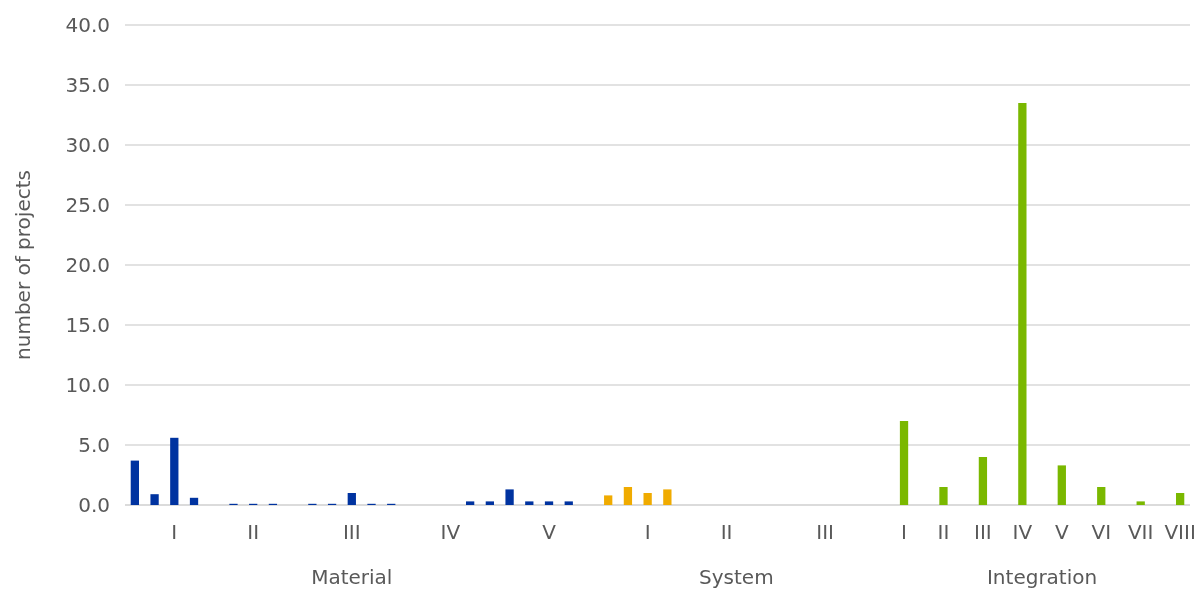 The height and width of the screenshot is (596, 1195). I want to click on y-tick-label: 5.0, so click(94, 445).